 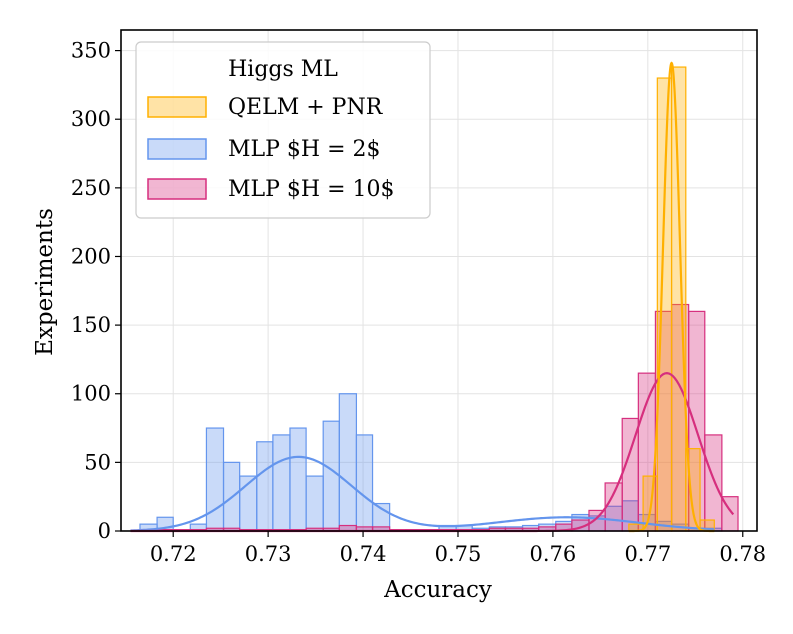 I want to click on x-axis-ticks: 0.72 0.73 0.74 0.75 0.76 0.77 0.78, so click(x=458, y=548).